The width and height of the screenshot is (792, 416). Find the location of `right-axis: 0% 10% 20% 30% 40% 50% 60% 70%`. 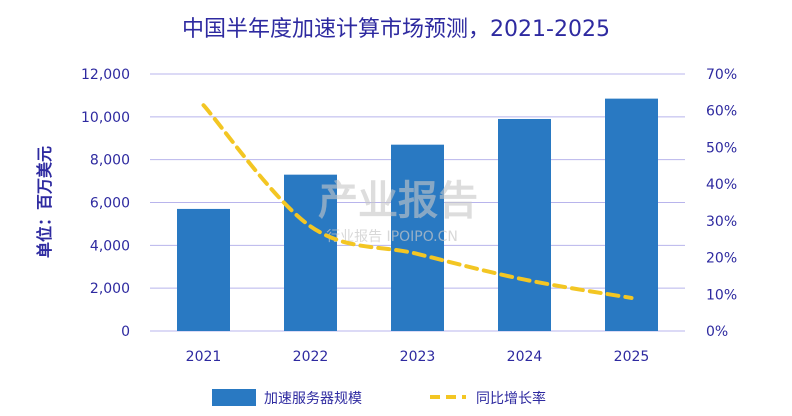

right-axis: 0% 10% 20% 30% 40% 50% 60% 70% is located at coordinates (721, 203).